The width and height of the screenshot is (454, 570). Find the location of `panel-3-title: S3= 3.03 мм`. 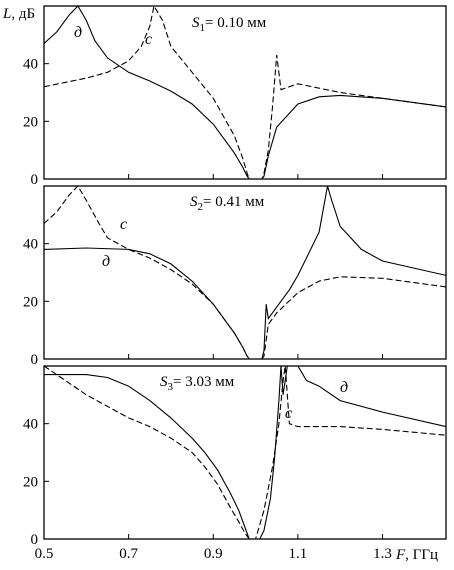

panel-3-title: S3= 3.03 мм is located at coordinates (197, 383).